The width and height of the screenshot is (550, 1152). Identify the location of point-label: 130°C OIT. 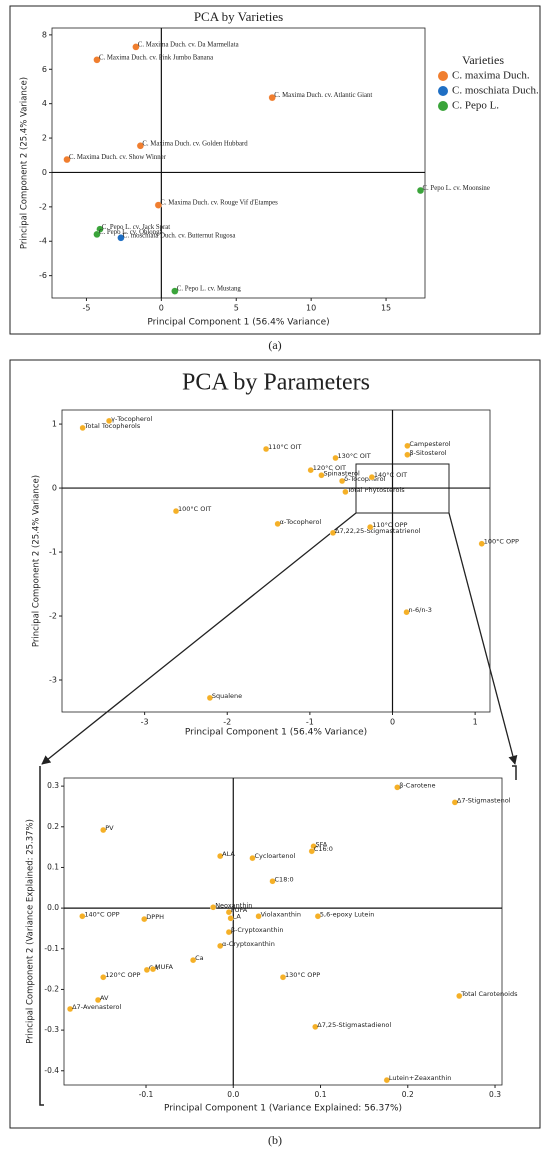
(353, 456).